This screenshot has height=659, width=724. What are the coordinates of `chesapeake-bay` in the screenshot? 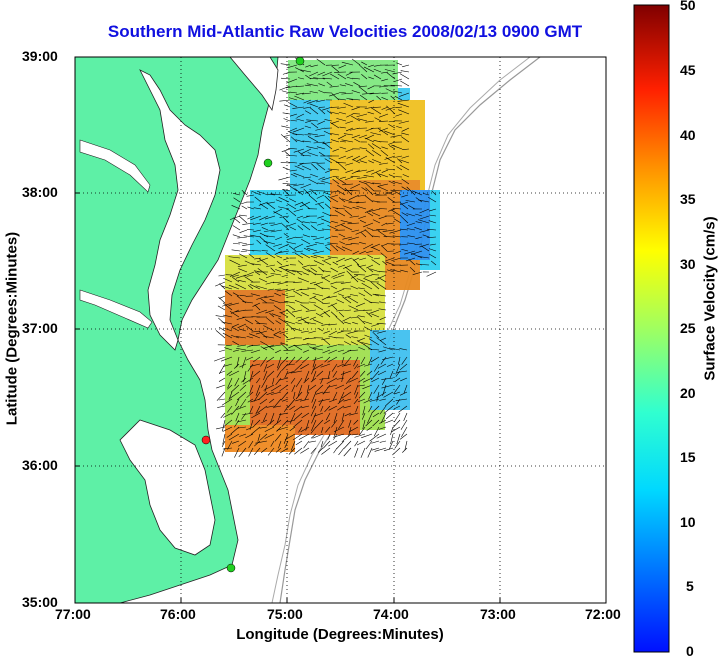 It's located at (180, 210).